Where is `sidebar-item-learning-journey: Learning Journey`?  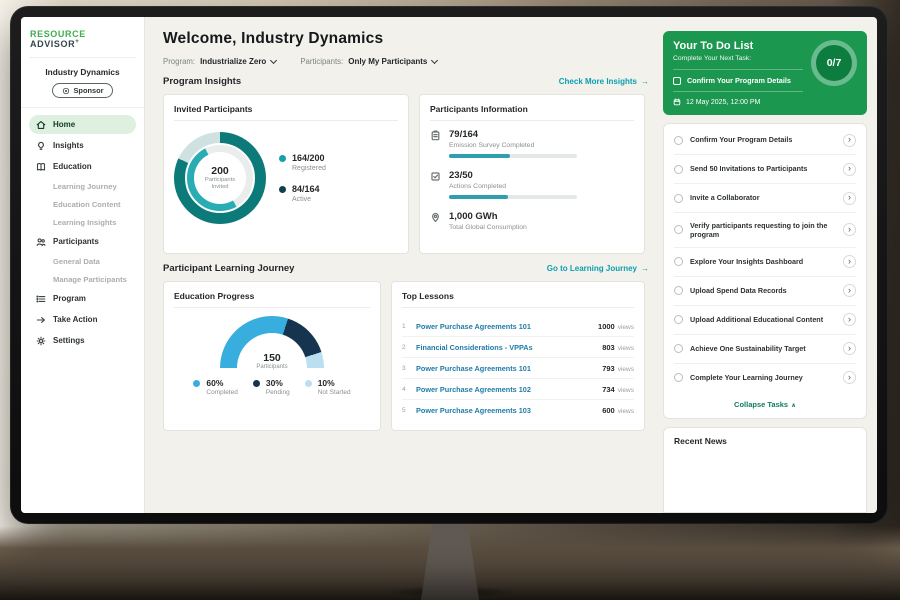
sidebar-item-learning-journey: Learning Journey is located at coordinates (82, 186).